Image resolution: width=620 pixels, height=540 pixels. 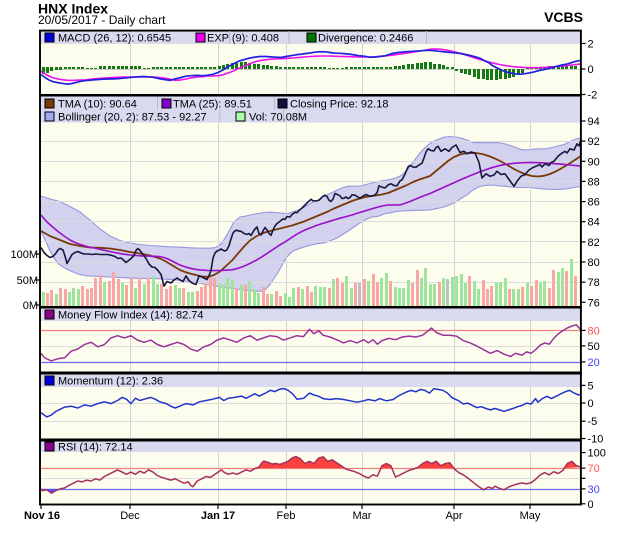 I want to click on svg-text: RSI (14): 72.14, so click(x=95, y=448).